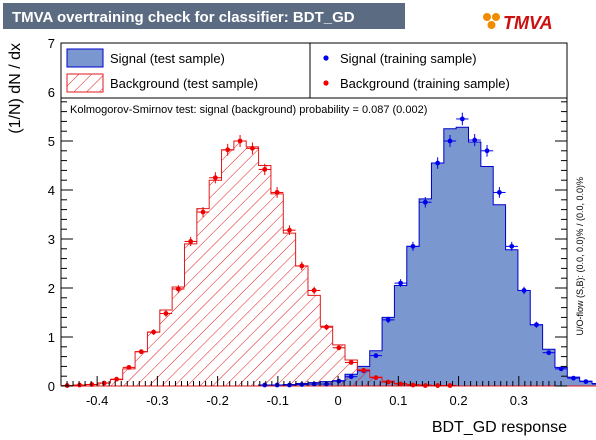  I want to click on legend-signal-marker, so click(326, 58).